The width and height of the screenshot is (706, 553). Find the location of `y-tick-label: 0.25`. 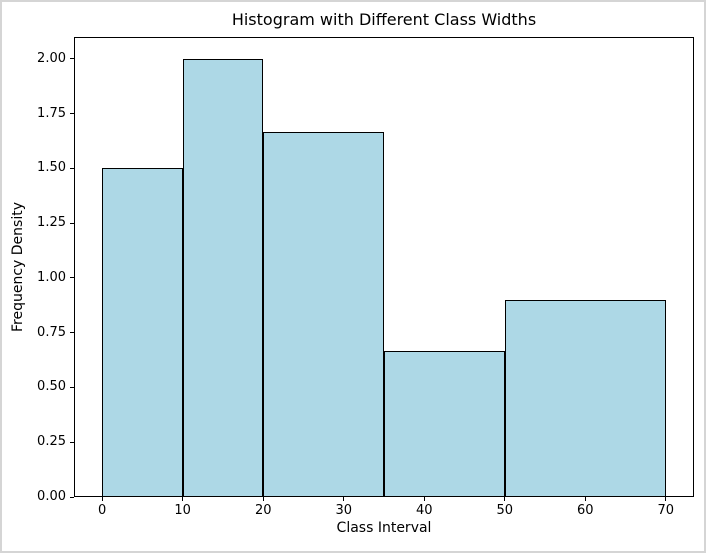

y-tick-label: 0.25 is located at coordinates (51, 442).